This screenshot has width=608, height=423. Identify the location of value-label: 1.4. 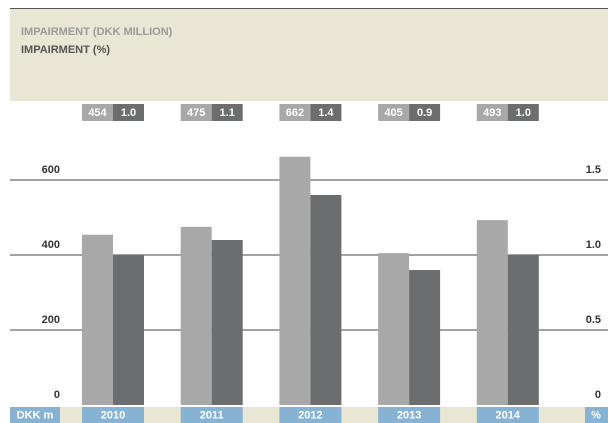
(326, 113).